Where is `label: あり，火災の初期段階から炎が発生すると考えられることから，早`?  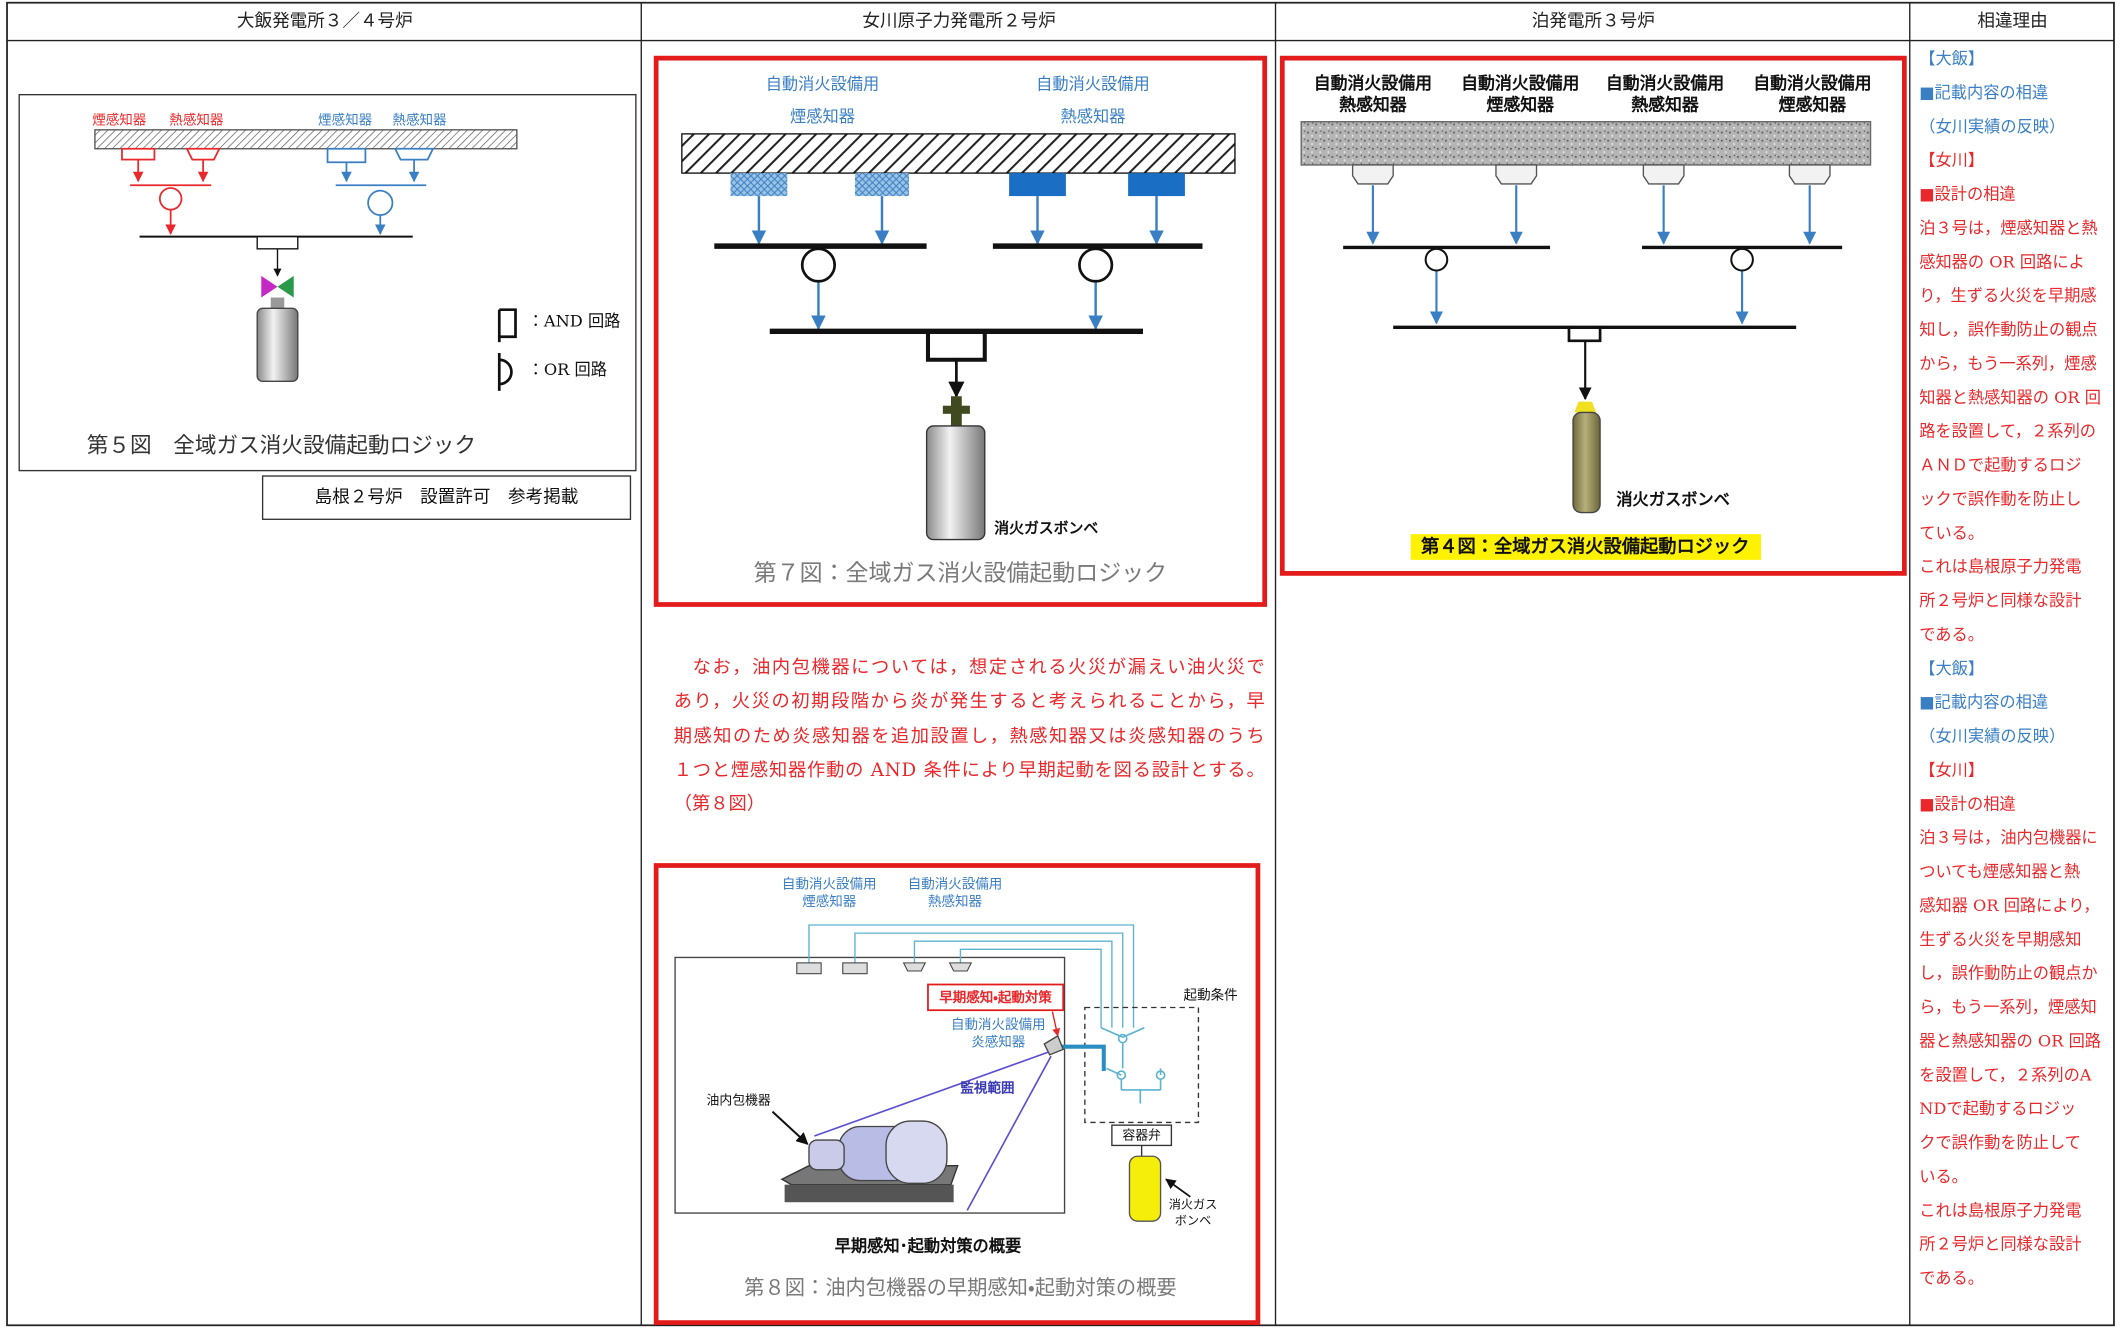 label: あり，火災の初期段階から炎が発生すると考えられることから，早 is located at coordinates (969, 701).